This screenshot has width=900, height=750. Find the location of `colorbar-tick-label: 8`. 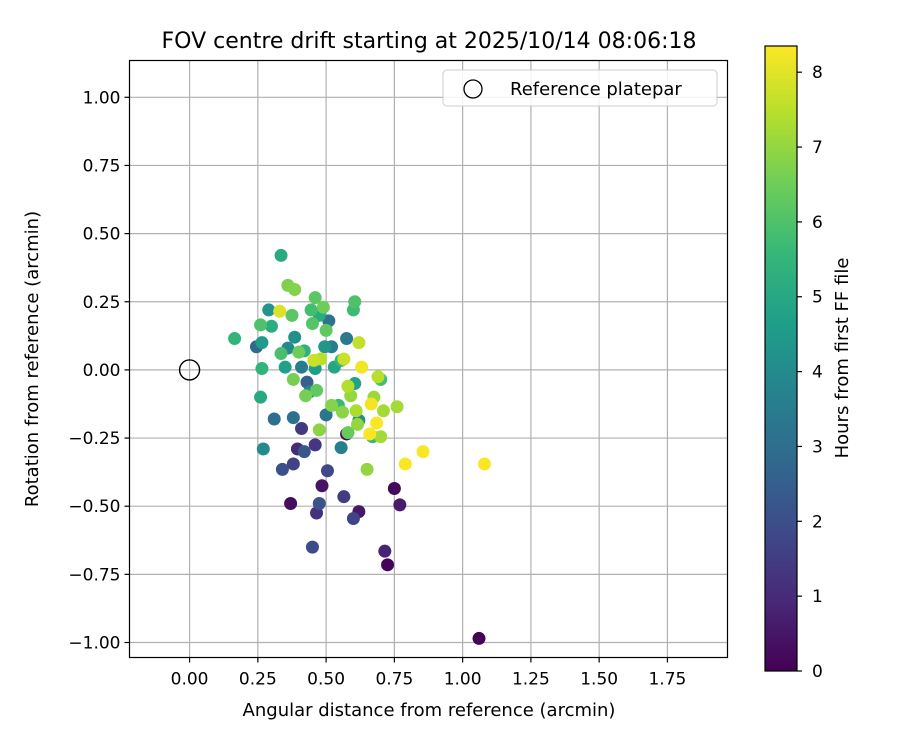

colorbar-tick-label: 8 is located at coordinates (817, 73).